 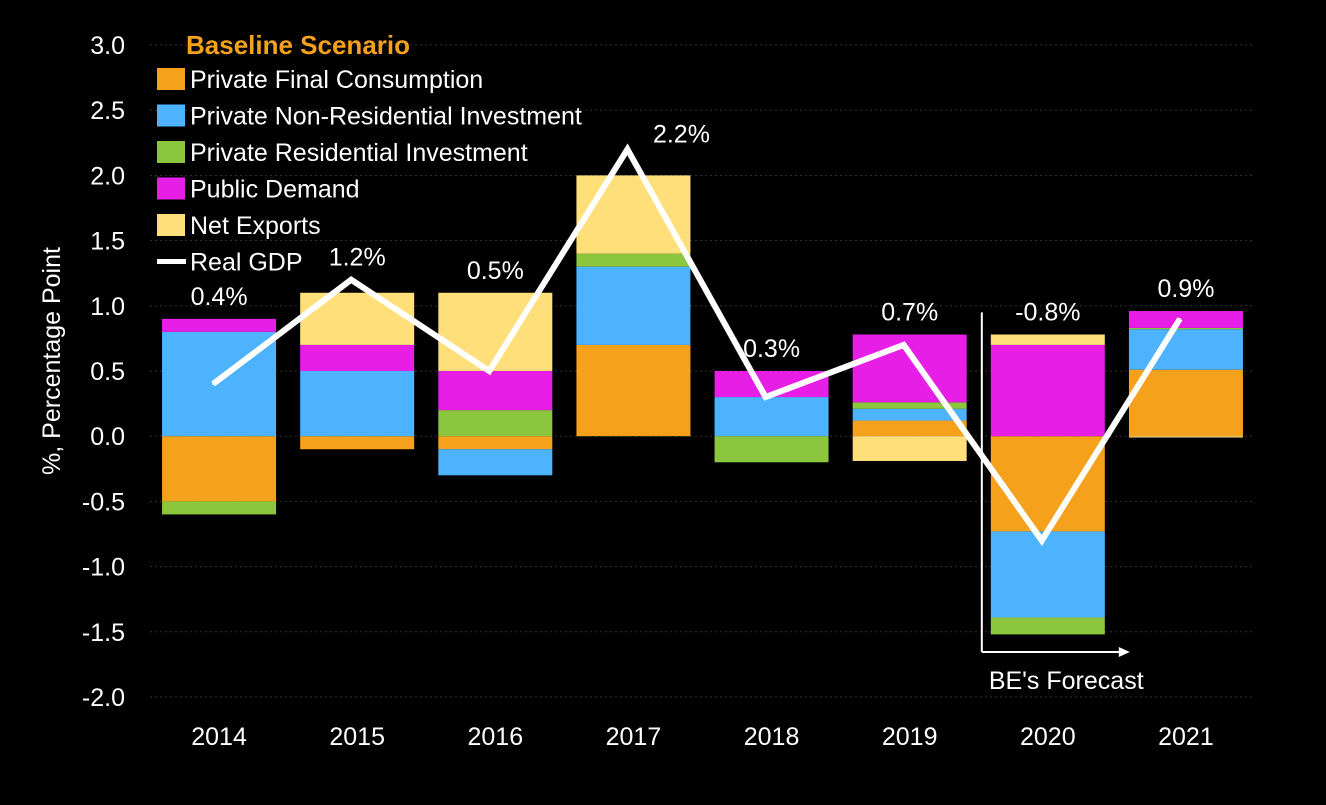 What do you see at coordinates (1124, 652) in the screenshot?
I see `forecast-arrowhead` at bounding box center [1124, 652].